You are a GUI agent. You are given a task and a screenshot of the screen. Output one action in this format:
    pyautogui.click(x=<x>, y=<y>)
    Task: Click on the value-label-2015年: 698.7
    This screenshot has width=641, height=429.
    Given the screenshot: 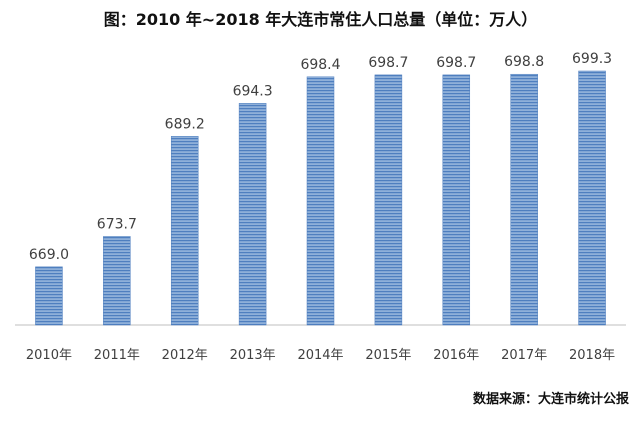 What is the action you would take?
    pyautogui.click(x=388, y=63)
    